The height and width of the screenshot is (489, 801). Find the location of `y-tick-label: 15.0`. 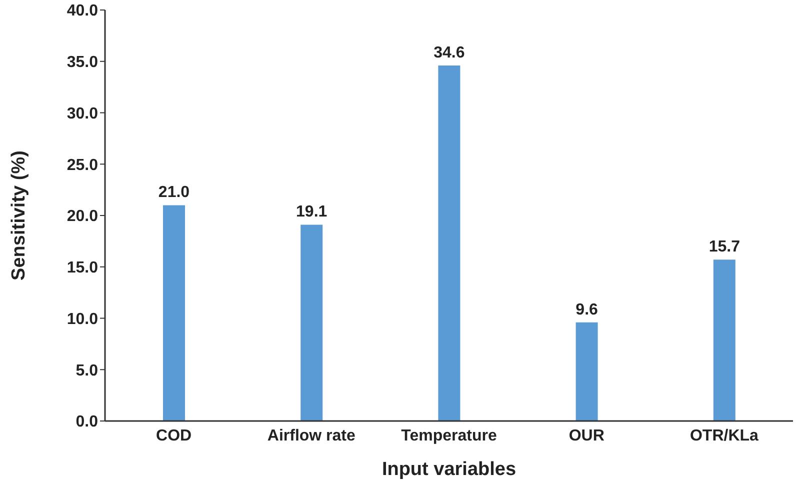

y-tick-label: 15.0 is located at coordinates (82, 268).